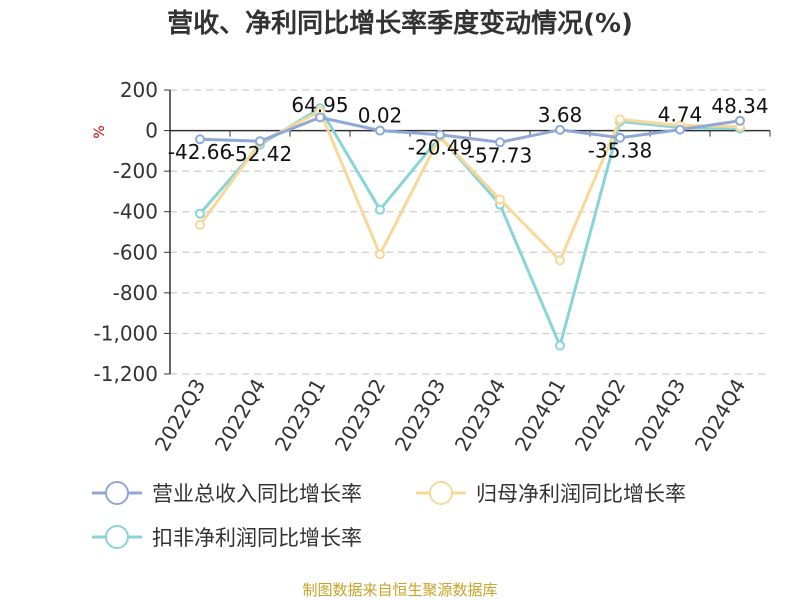 The image size is (800, 600). I want to click on chart-title: 营收、净利同比增长率季度变动情况(%), so click(400, 23).